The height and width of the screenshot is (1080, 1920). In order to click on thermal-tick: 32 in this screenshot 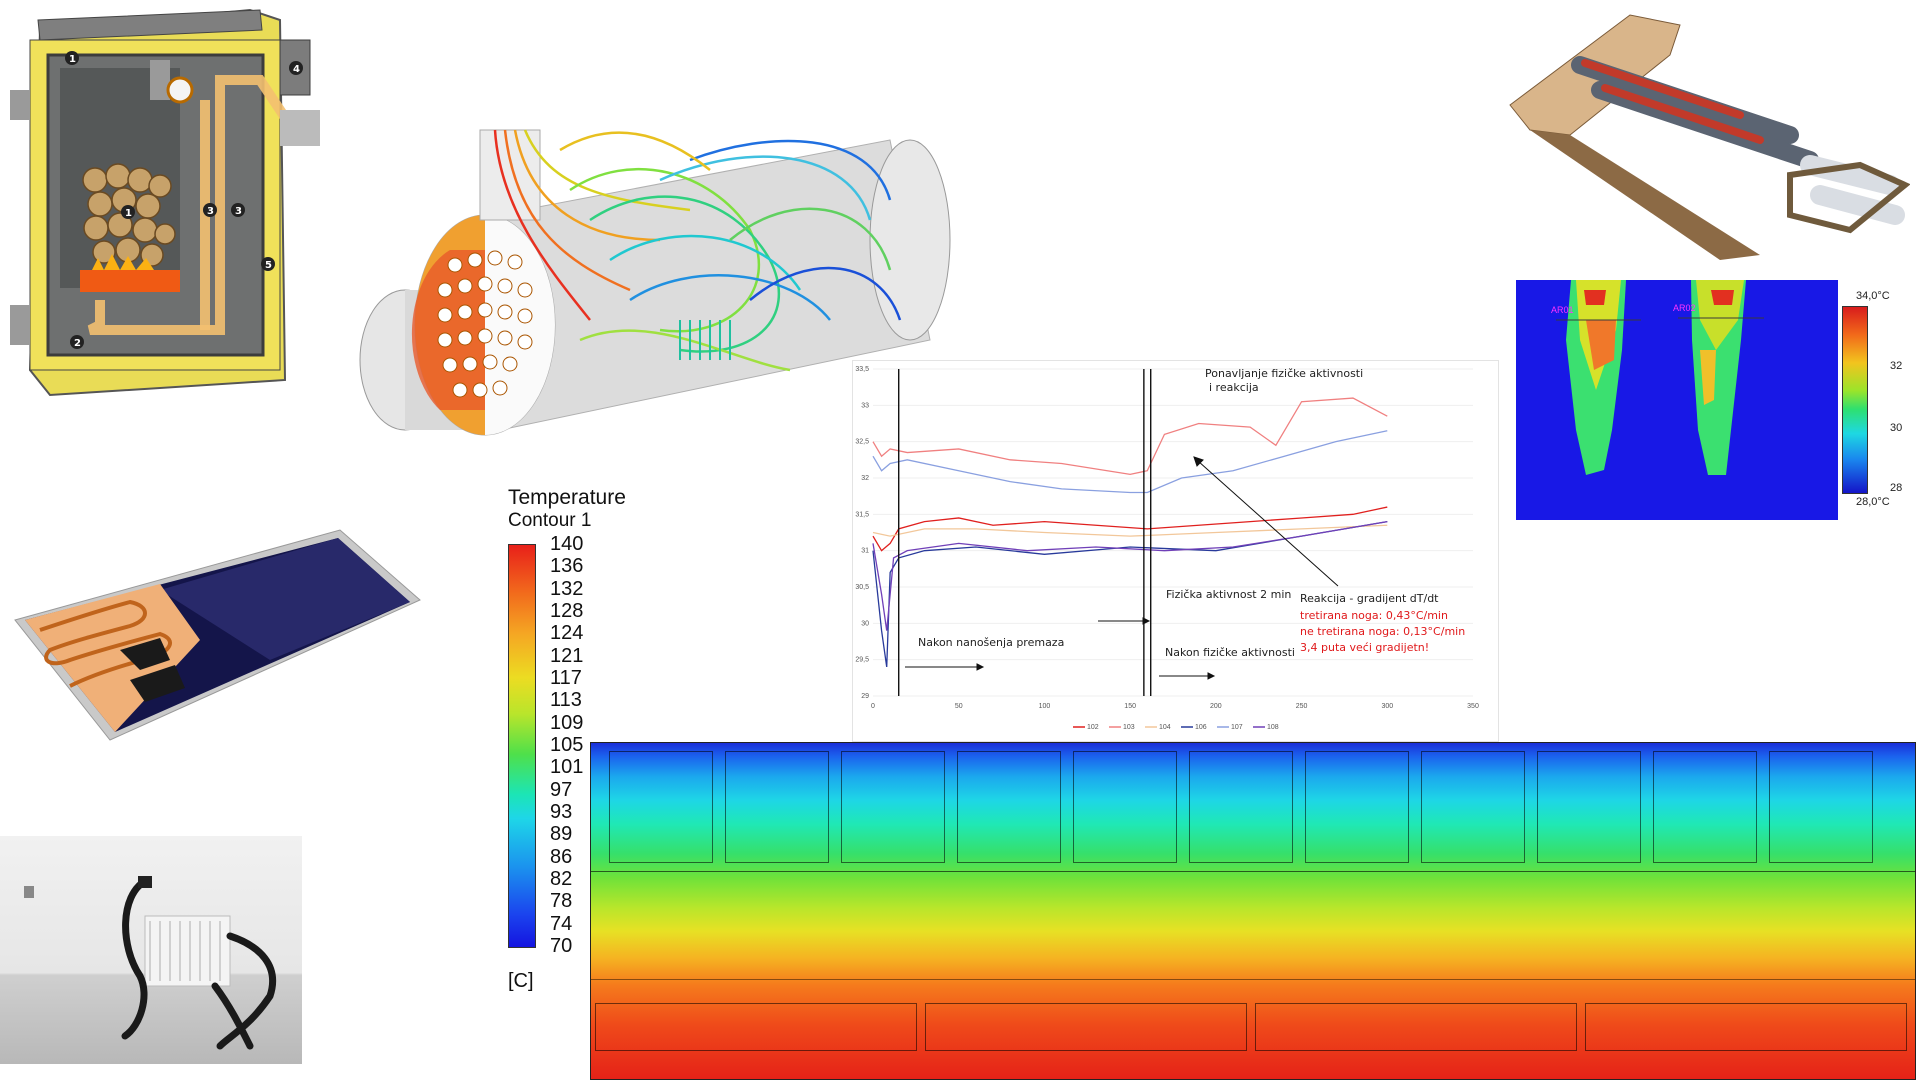, I will do `click(1896, 366)`.